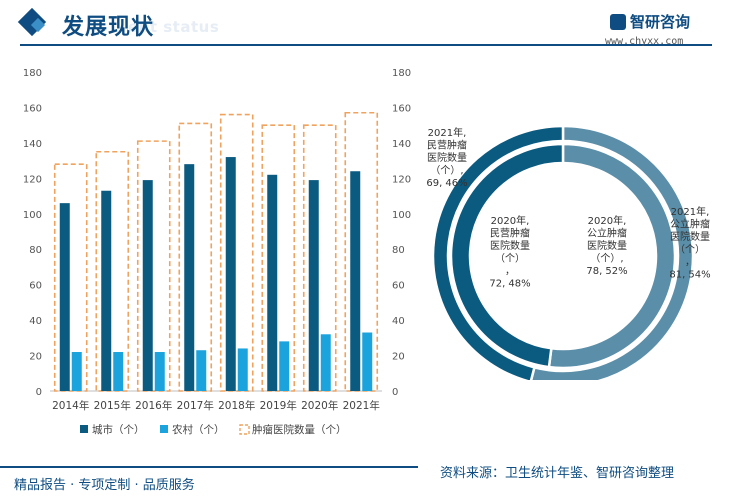 The width and height of the screenshot is (732, 500). Describe the element at coordinates (32, 215) in the screenshot. I see `y-tick-label-left: 100` at that location.